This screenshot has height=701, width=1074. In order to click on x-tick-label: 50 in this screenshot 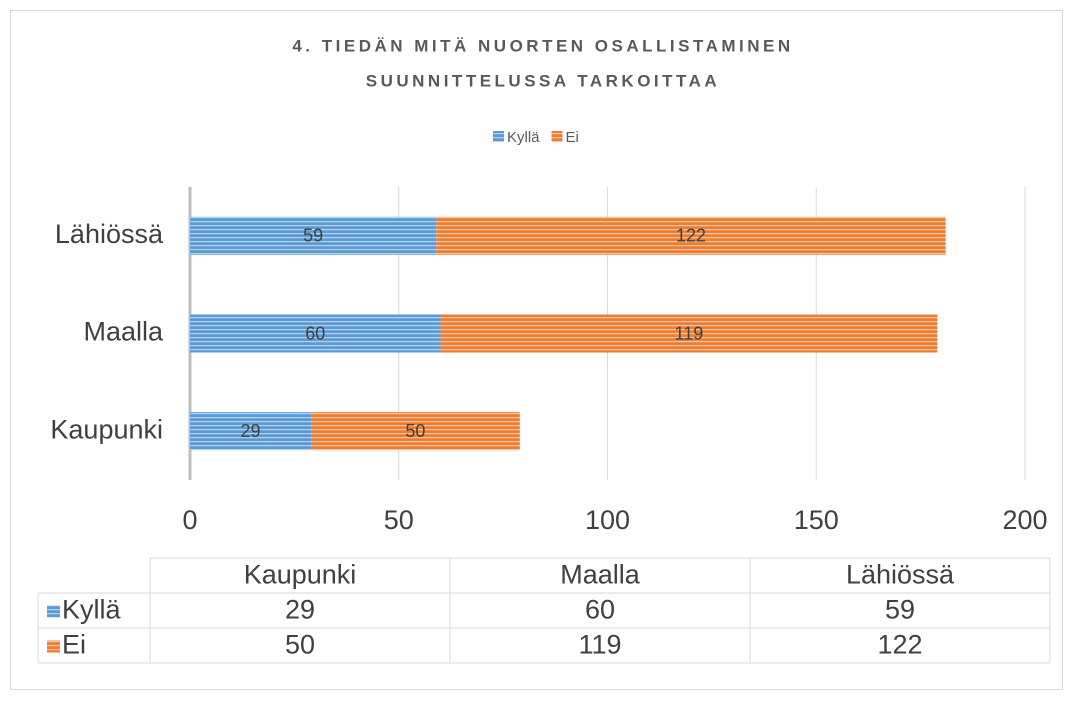, I will do `click(399, 520)`.